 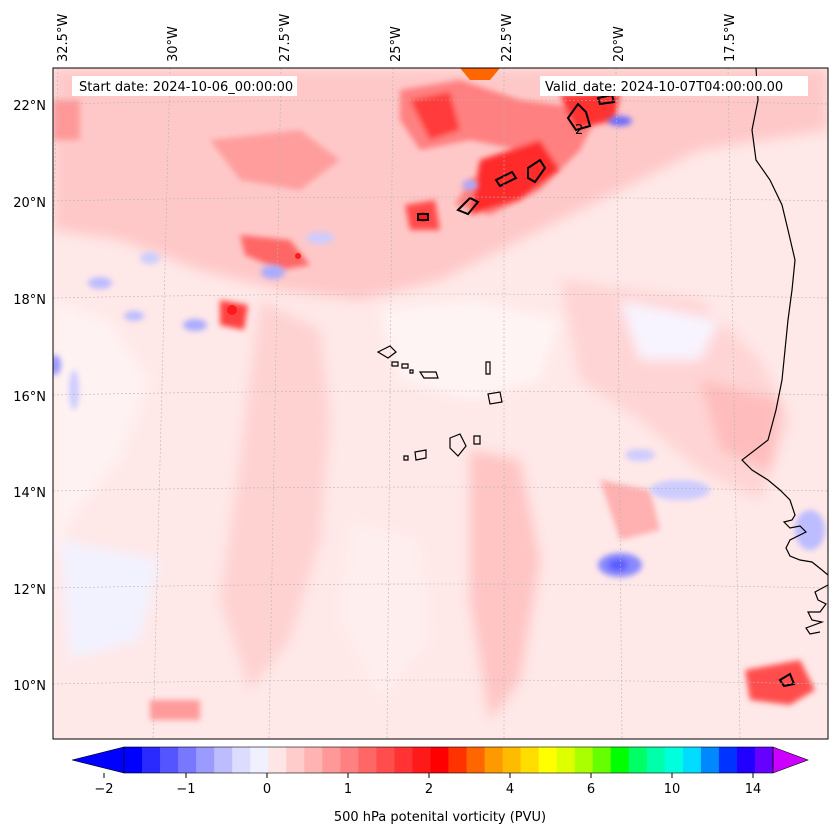 I want to click on valid-date-text: Valid_date: 2024-10-07T04:00:00.00, so click(x=664, y=87).